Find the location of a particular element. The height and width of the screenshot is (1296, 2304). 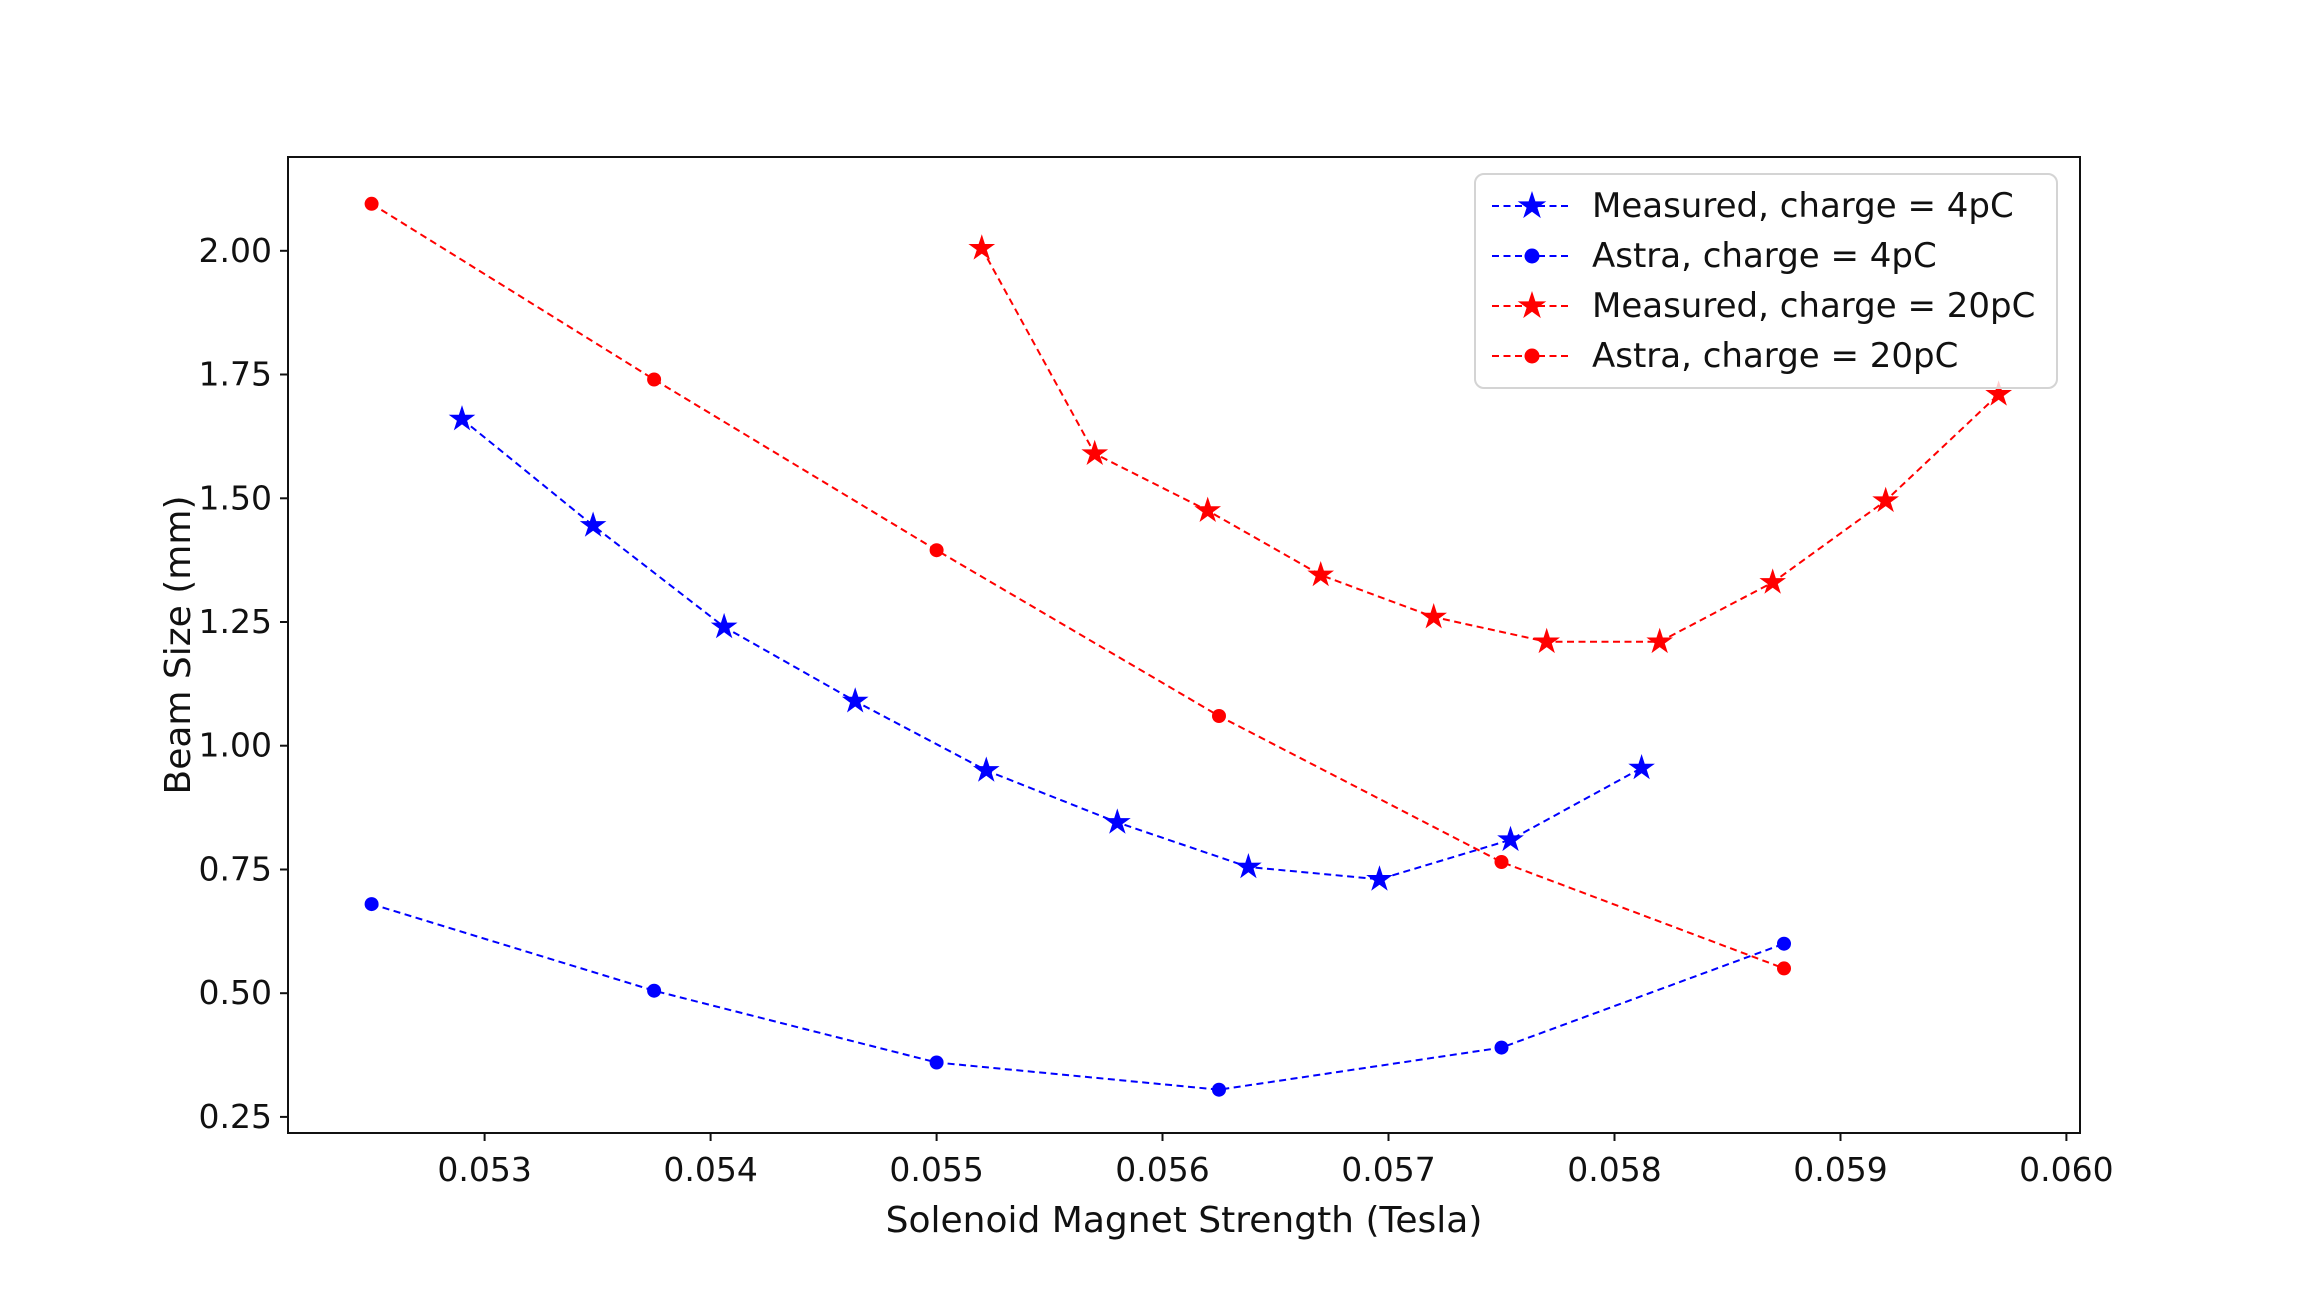

series-line-measured-20pc is located at coordinates (1490, 445).